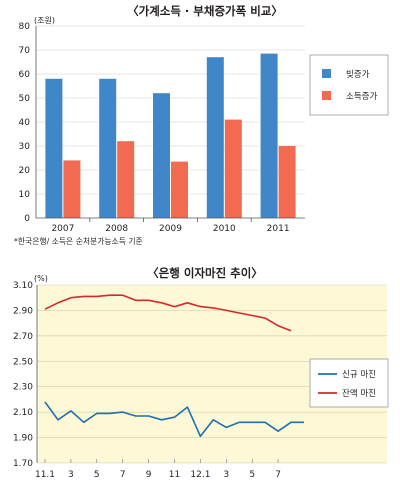 The image size is (400, 489). Describe the element at coordinates (23, 464) in the screenshot. I see `line-ytick-label: 1.70` at that location.